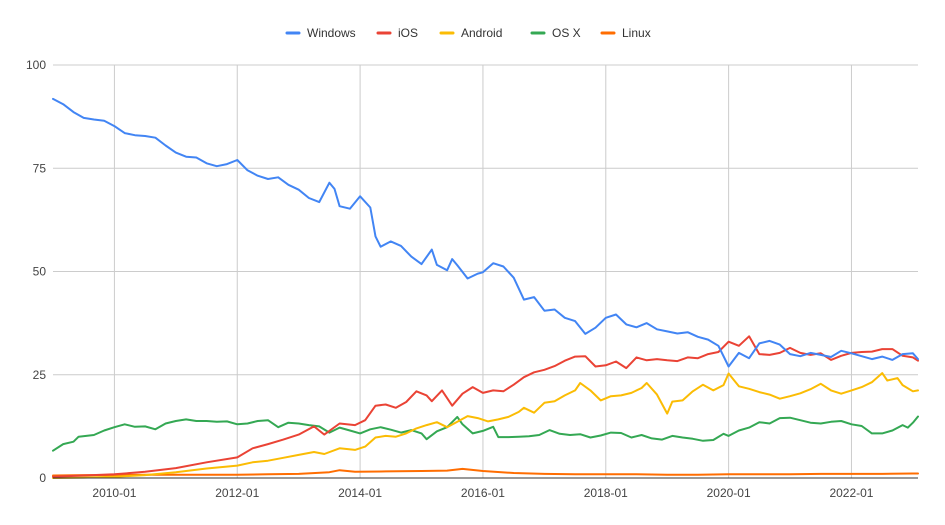  What do you see at coordinates (485, 433) in the screenshot?
I see `series-line-os-x` at bounding box center [485, 433].